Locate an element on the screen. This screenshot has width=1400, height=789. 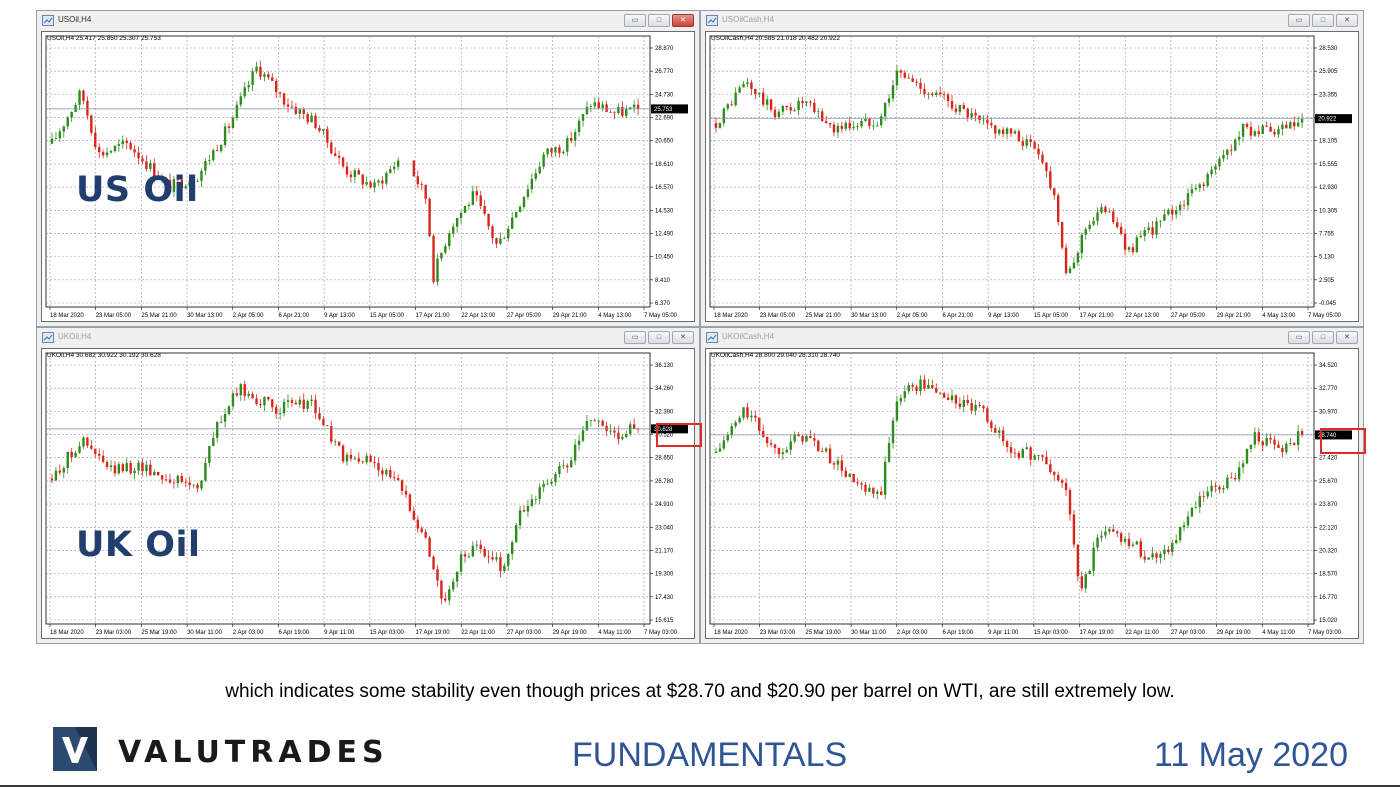
x-tick-label: 15 Apr 05:00 is located at coordinates (1051, 316).